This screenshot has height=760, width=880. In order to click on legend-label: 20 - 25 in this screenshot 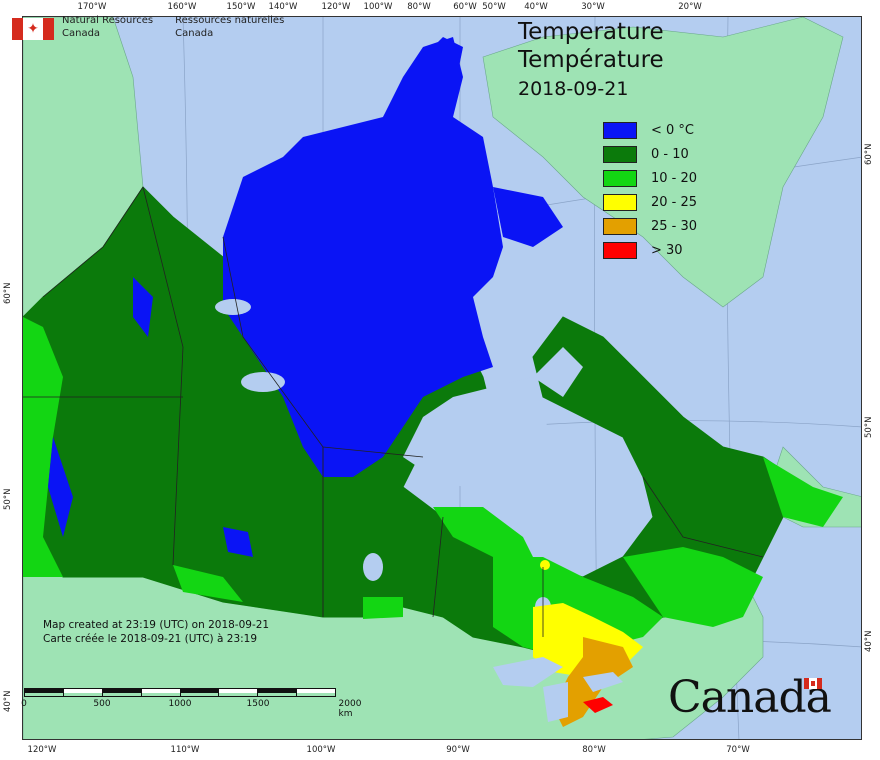, I will do `click(674, 202)`.